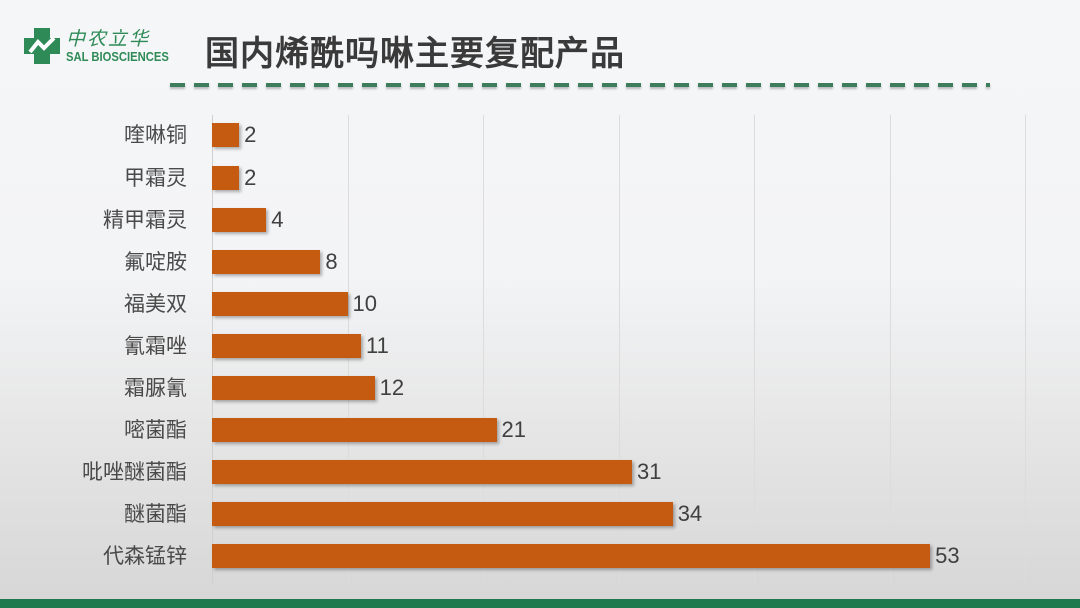  I want to click on value-label: 11, so click(377, 345).